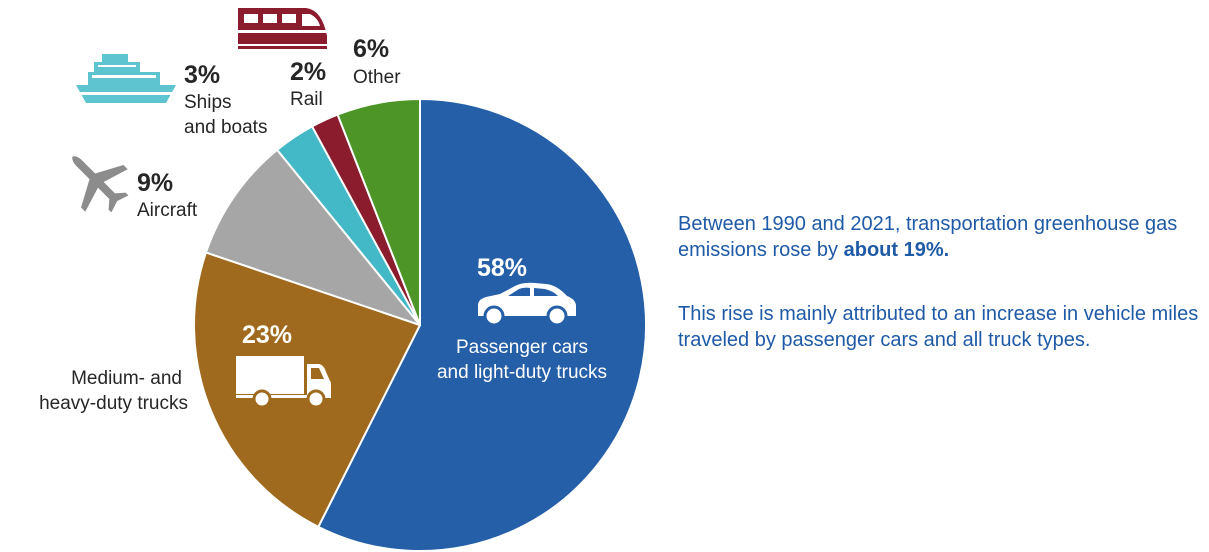 The width and height of the screenshot is (1209, 552). What do you see at coordinates (202, 75) in the screenshot?
I see `slice-value-label-ships: 3%` at bounding box center [202, 75].